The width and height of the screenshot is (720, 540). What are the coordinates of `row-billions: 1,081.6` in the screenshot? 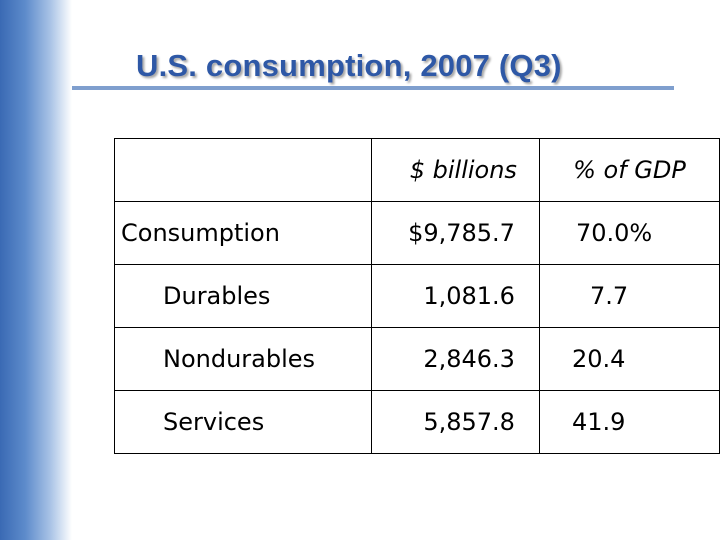 It's located at (455, 296).